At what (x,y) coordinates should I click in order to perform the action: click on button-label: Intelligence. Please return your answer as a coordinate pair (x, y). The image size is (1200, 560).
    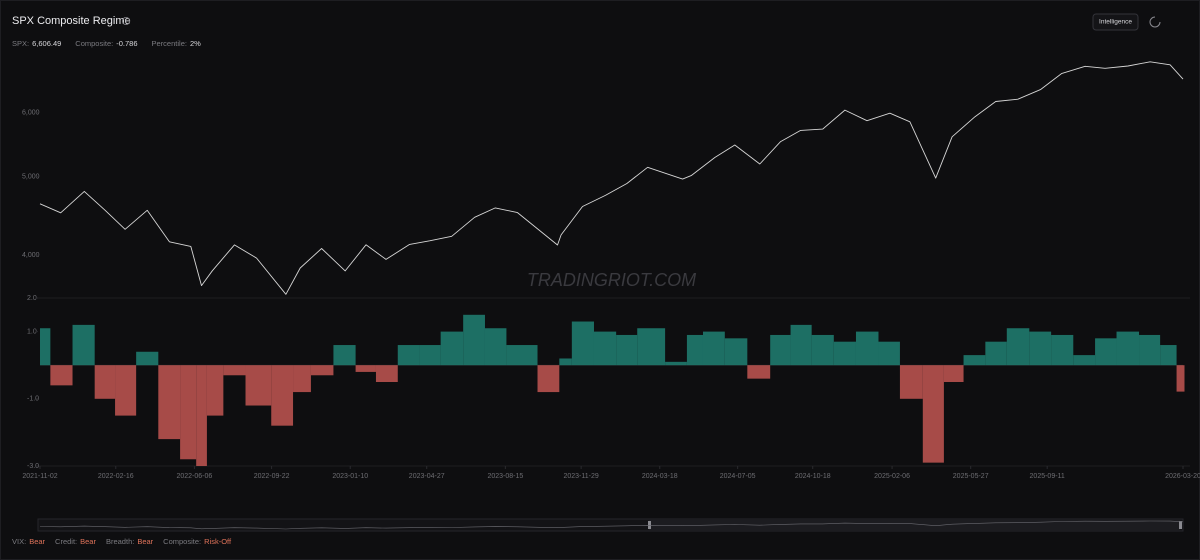
    Looking at the image, I should click on (1115, 22).